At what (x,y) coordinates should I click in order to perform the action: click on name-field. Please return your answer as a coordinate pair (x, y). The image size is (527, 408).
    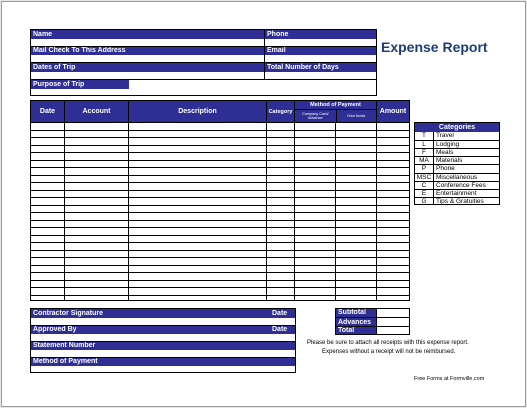
    Looking at the image, I should click on (147, 42).